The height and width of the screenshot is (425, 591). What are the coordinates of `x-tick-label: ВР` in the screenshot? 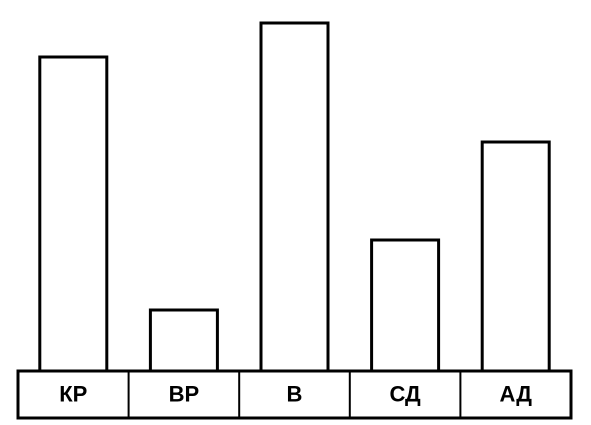 It's located at (184, 393).